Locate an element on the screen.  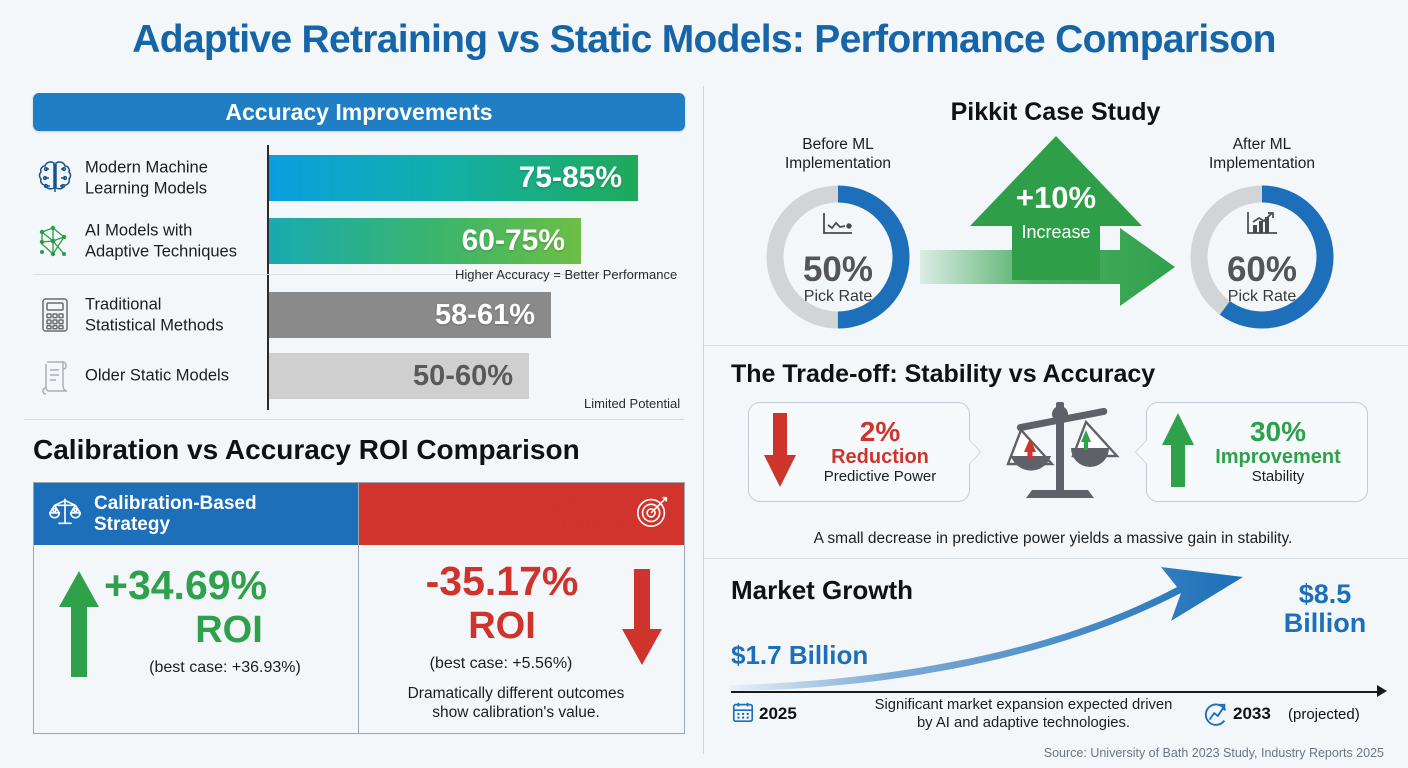
roi-header-text: Accuracy-Based Strategy is located at coordinates (549, 514).